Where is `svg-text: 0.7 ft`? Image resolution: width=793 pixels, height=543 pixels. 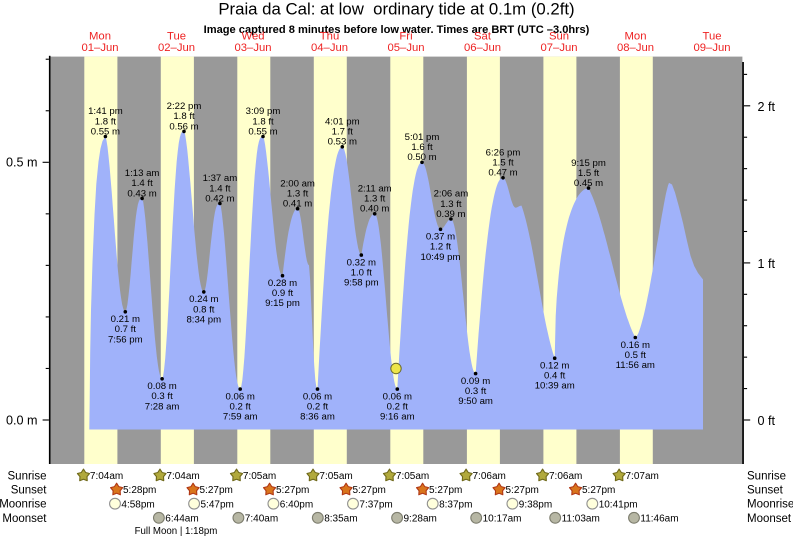 svg-text: 0.7 ft is located at coordinates (126, 329).